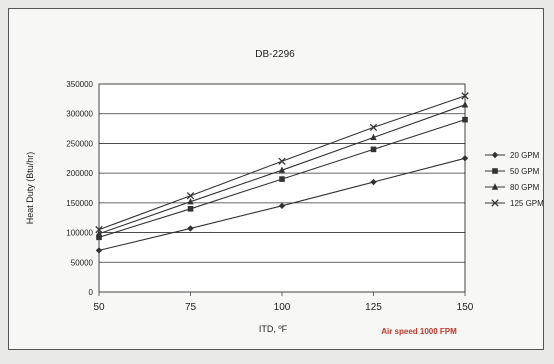 The image size is (554, 364). Describe the element at coordinates (79, 114) in the screenshot. I see `y-tick-label-6: 300000` at that location.